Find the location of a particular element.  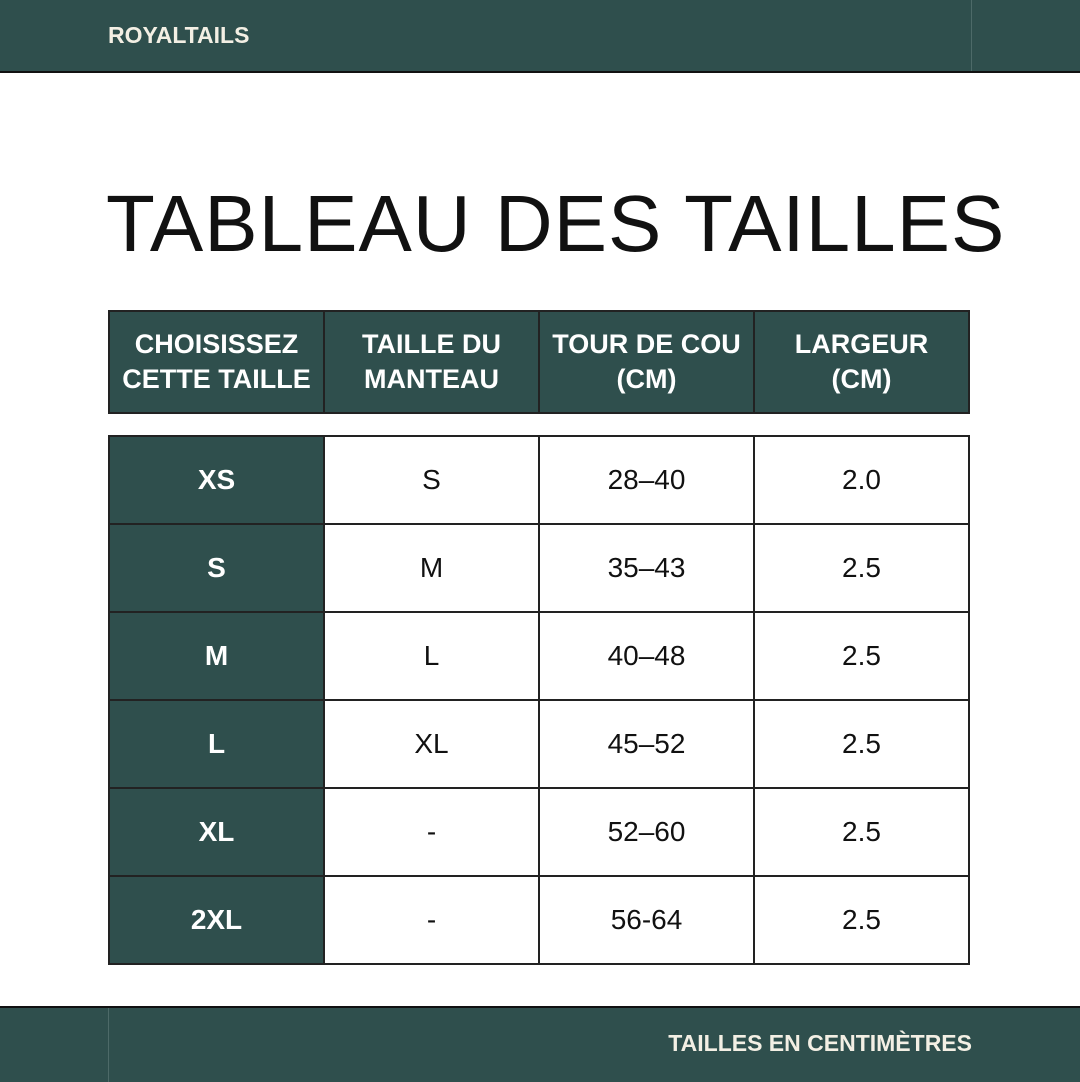

table-row: XL -52–60 2.5 is located at coordinates (539, 832).